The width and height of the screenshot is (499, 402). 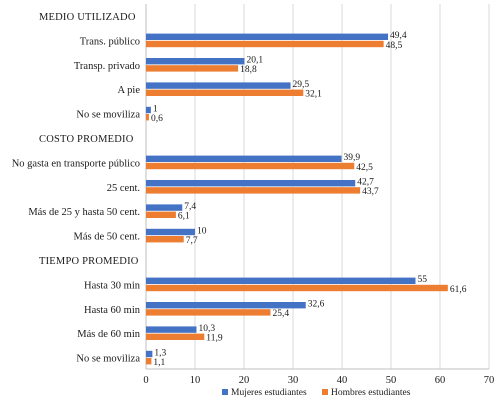 What do you see at coordinates (365, 183) in the screenshot?
I see `data-label-mujeres: 42,7` at bounding box center [365, 183].